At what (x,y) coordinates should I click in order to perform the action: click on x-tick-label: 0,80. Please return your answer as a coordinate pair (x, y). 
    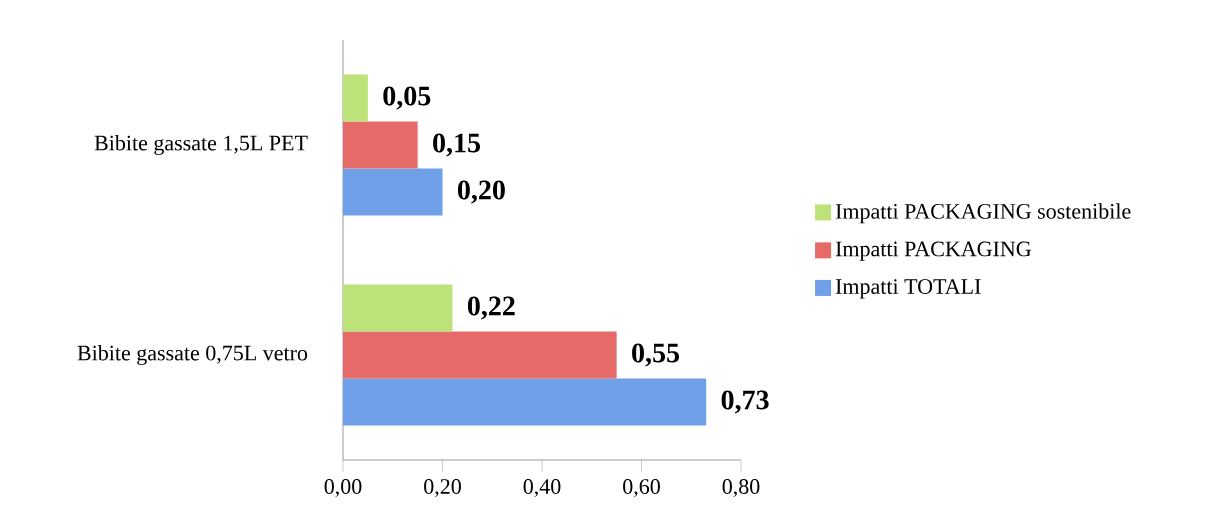
    Looking at the image, I should click on (741, 488).